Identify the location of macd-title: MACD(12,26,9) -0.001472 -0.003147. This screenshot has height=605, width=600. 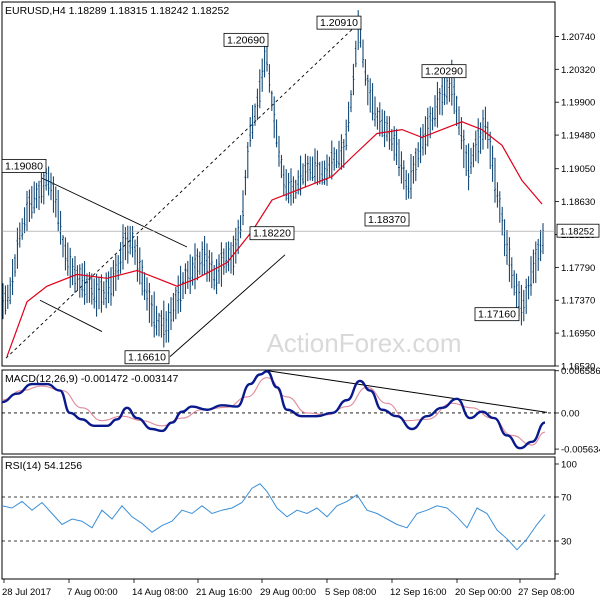
(92, 379).